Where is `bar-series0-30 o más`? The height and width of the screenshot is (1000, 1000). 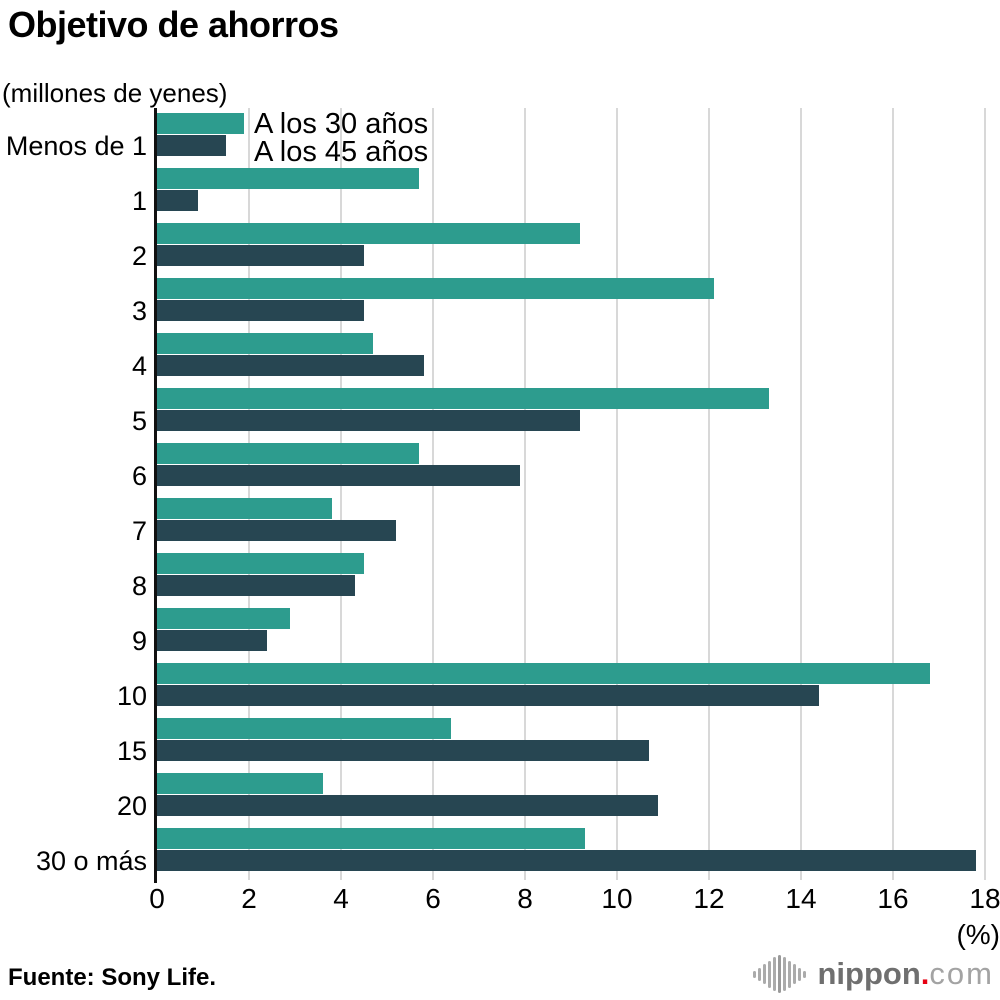
bar-series0-30 o más is located at coordinates (371, 838).